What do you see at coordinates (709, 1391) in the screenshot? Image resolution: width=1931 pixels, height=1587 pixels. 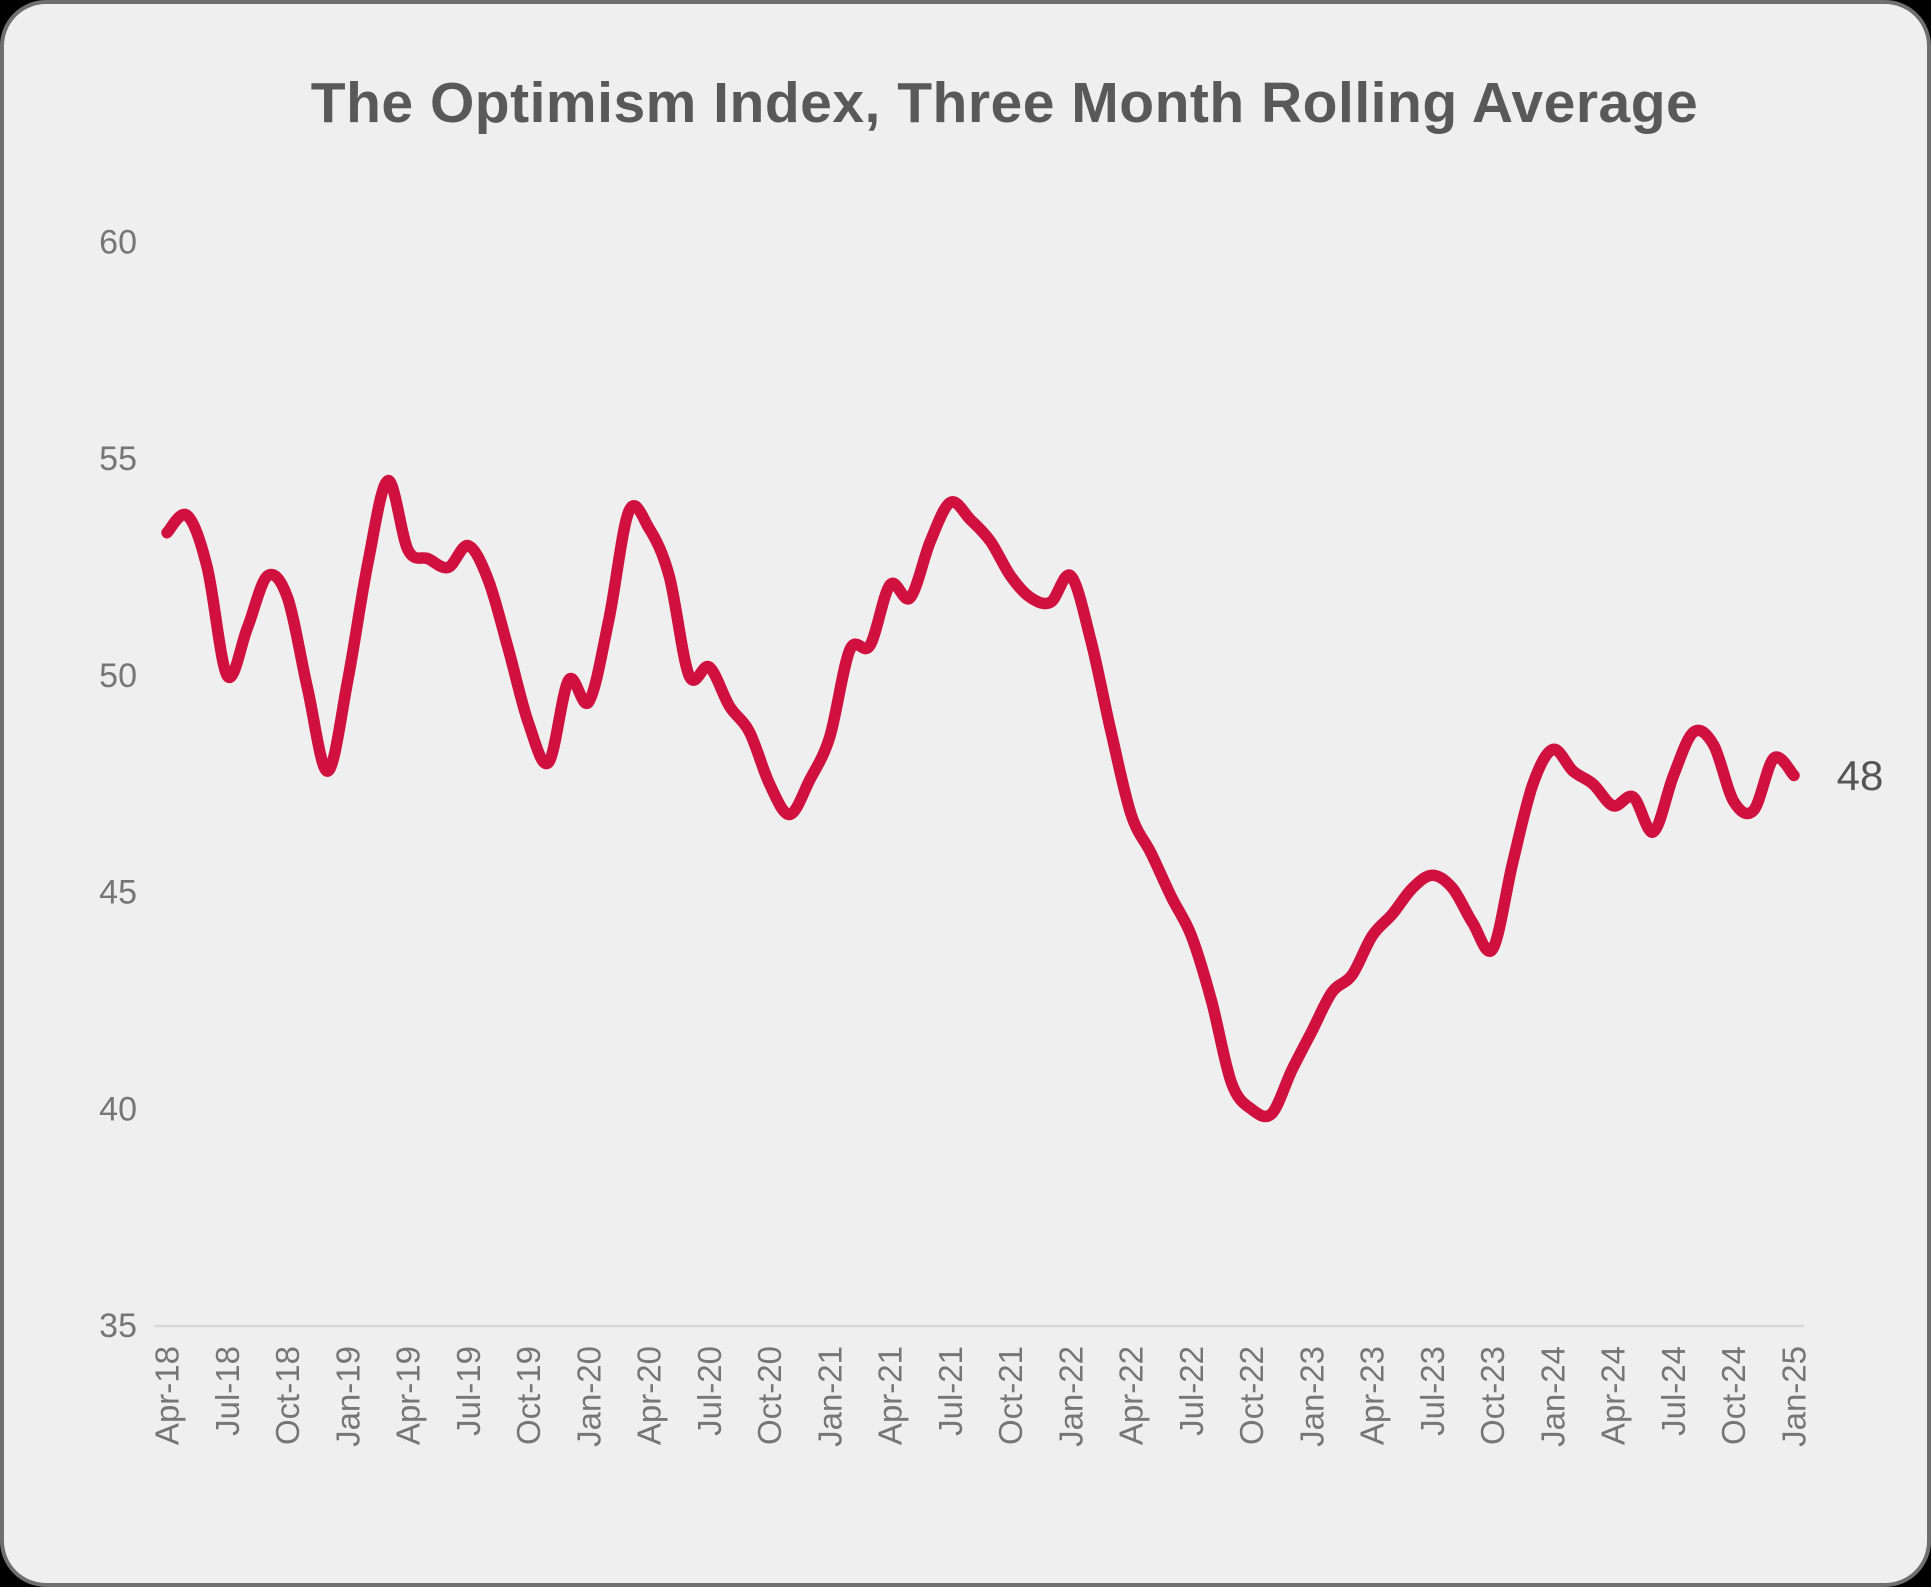 I see `x-axis-tick-label: Jul-20` at bounding box center [709, 1391].